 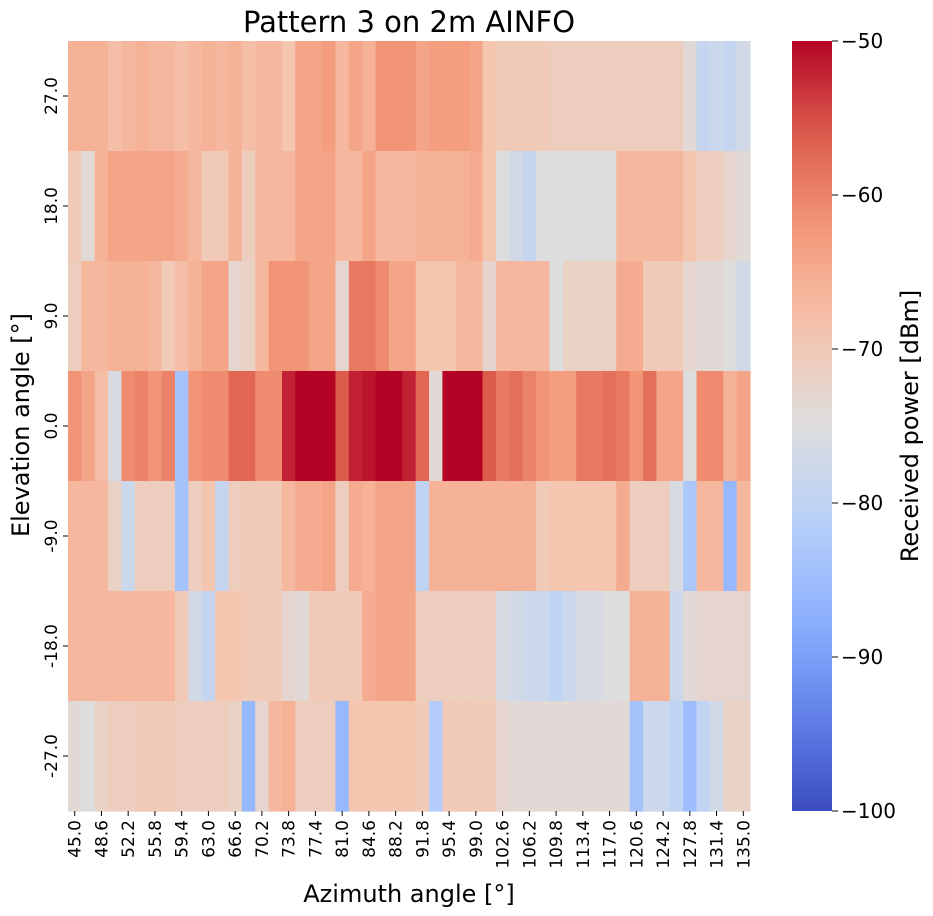 What do you see at coordinates (584, 844) in the screenshot?
I see `x-tick-label: 113.4` at bounding box center [584, 844].